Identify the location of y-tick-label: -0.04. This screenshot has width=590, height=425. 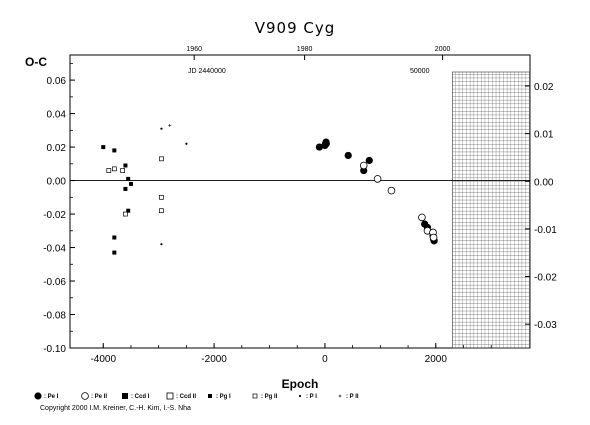
(54, 249).